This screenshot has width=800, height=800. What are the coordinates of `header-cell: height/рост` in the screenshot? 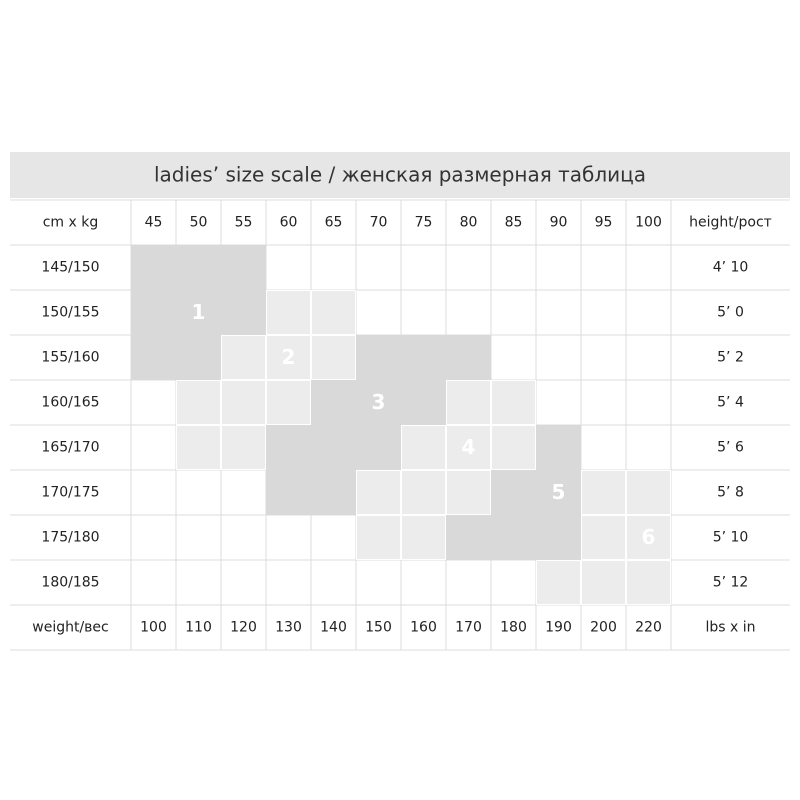 It's located at (730, 223).